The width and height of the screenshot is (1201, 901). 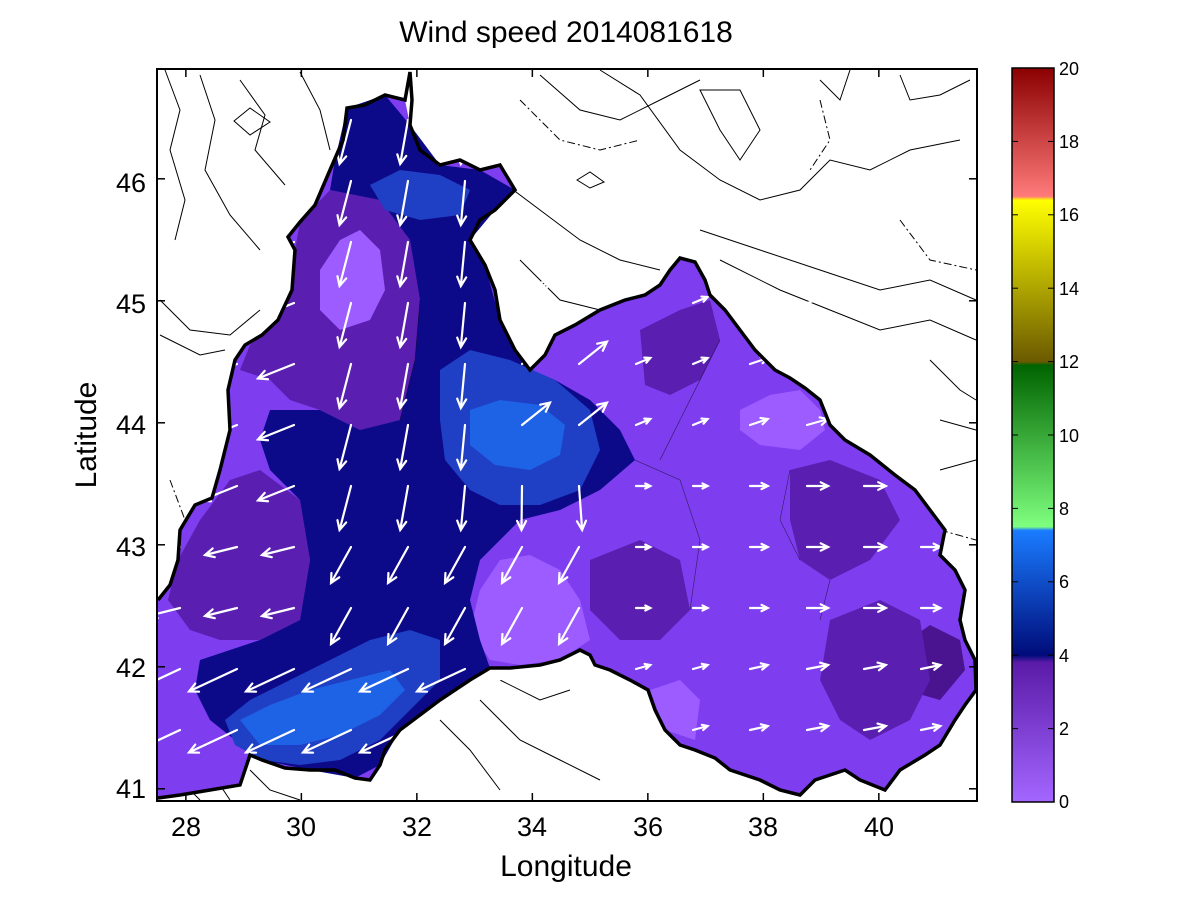 What do you see at coordinates (1064, 582) in the screenshot?
I see `colorbar-tick-label: 6` at bounding box center [1064, 582].